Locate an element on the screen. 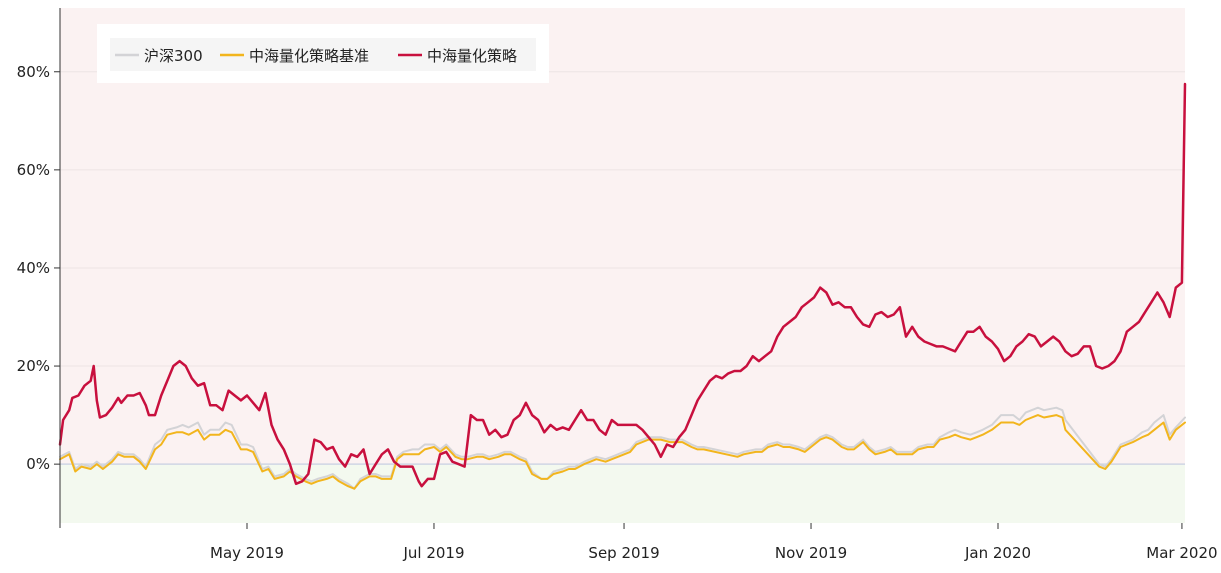  legend-inner is located at coordinates (323, 54).